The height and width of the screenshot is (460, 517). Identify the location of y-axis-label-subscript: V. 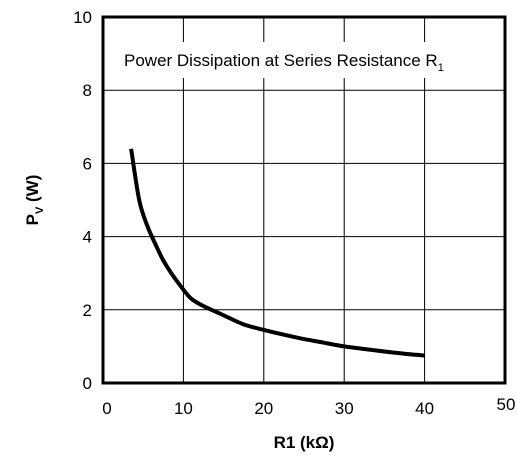
(40, 210).